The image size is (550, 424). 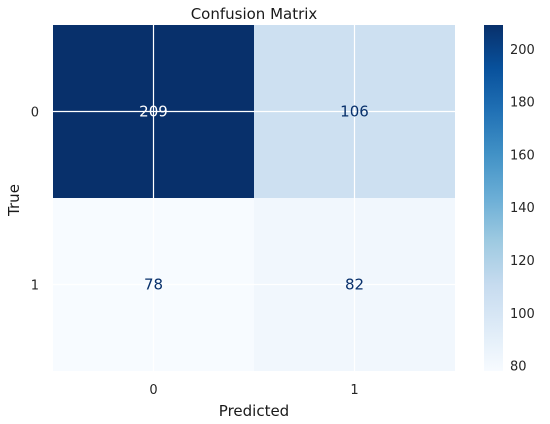 I want to click on x-tick-label: 0, so click(x=153, y=390).